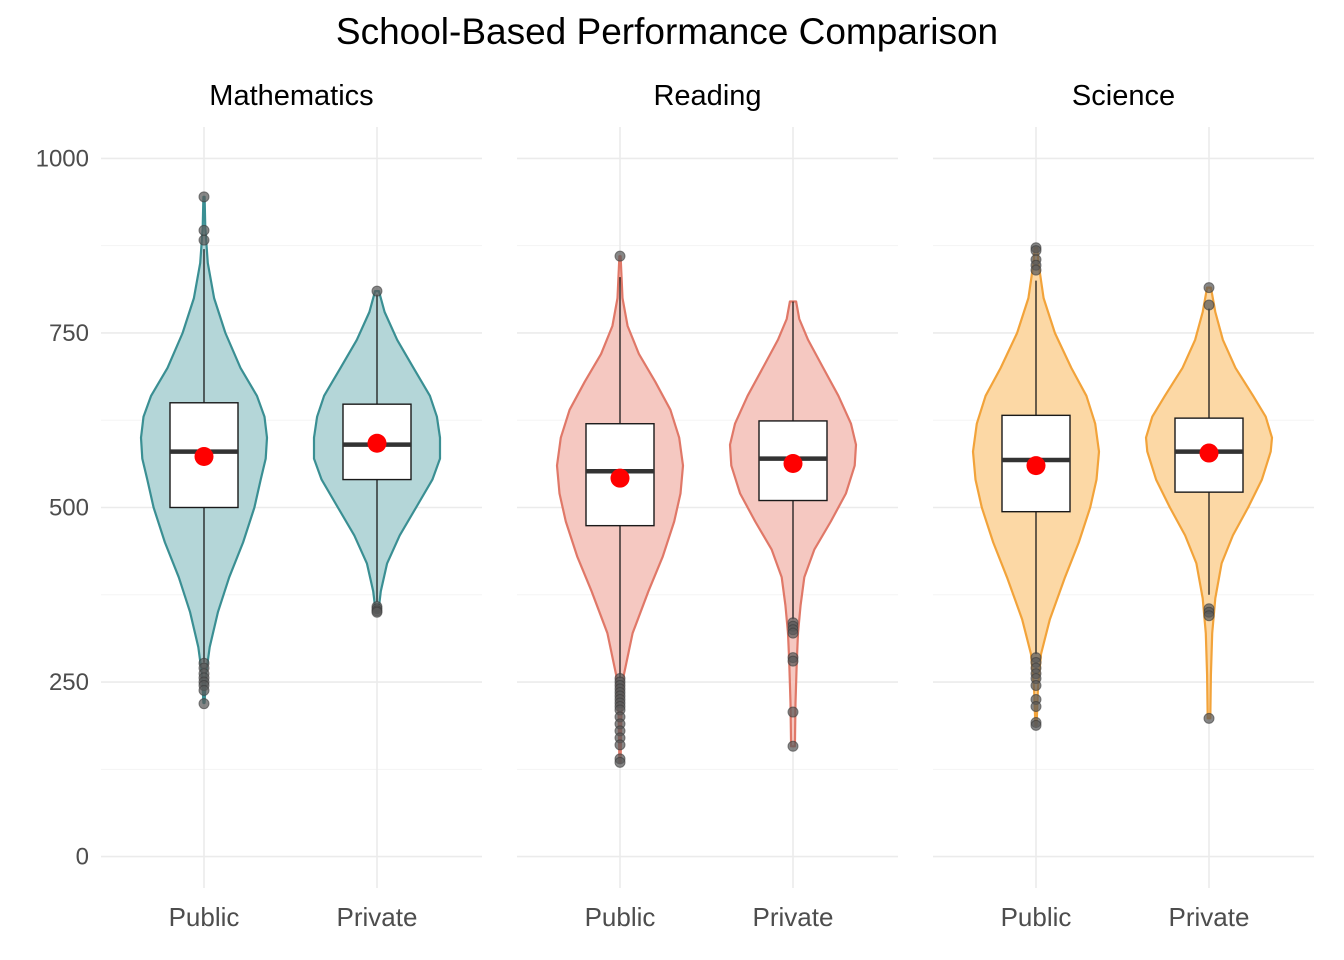 The height and width of the screenshot is (960, 1344). Describe the element at coordinates (69, 682) in the screenshot. I see `y-tick-label: 250` at that location.